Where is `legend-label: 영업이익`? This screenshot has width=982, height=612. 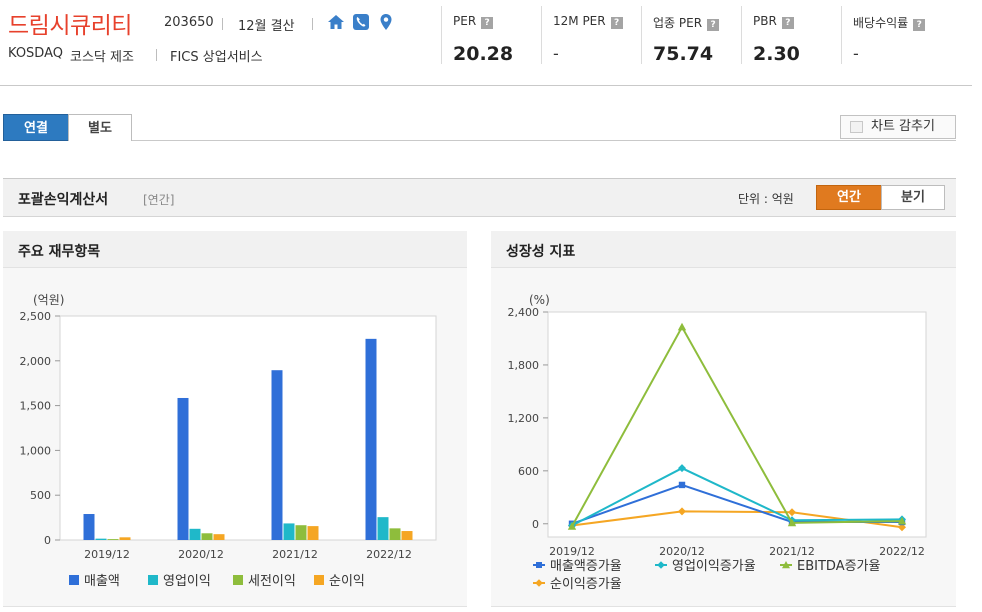 legend-label: 영업이익 is located at coordinates (187, 581).